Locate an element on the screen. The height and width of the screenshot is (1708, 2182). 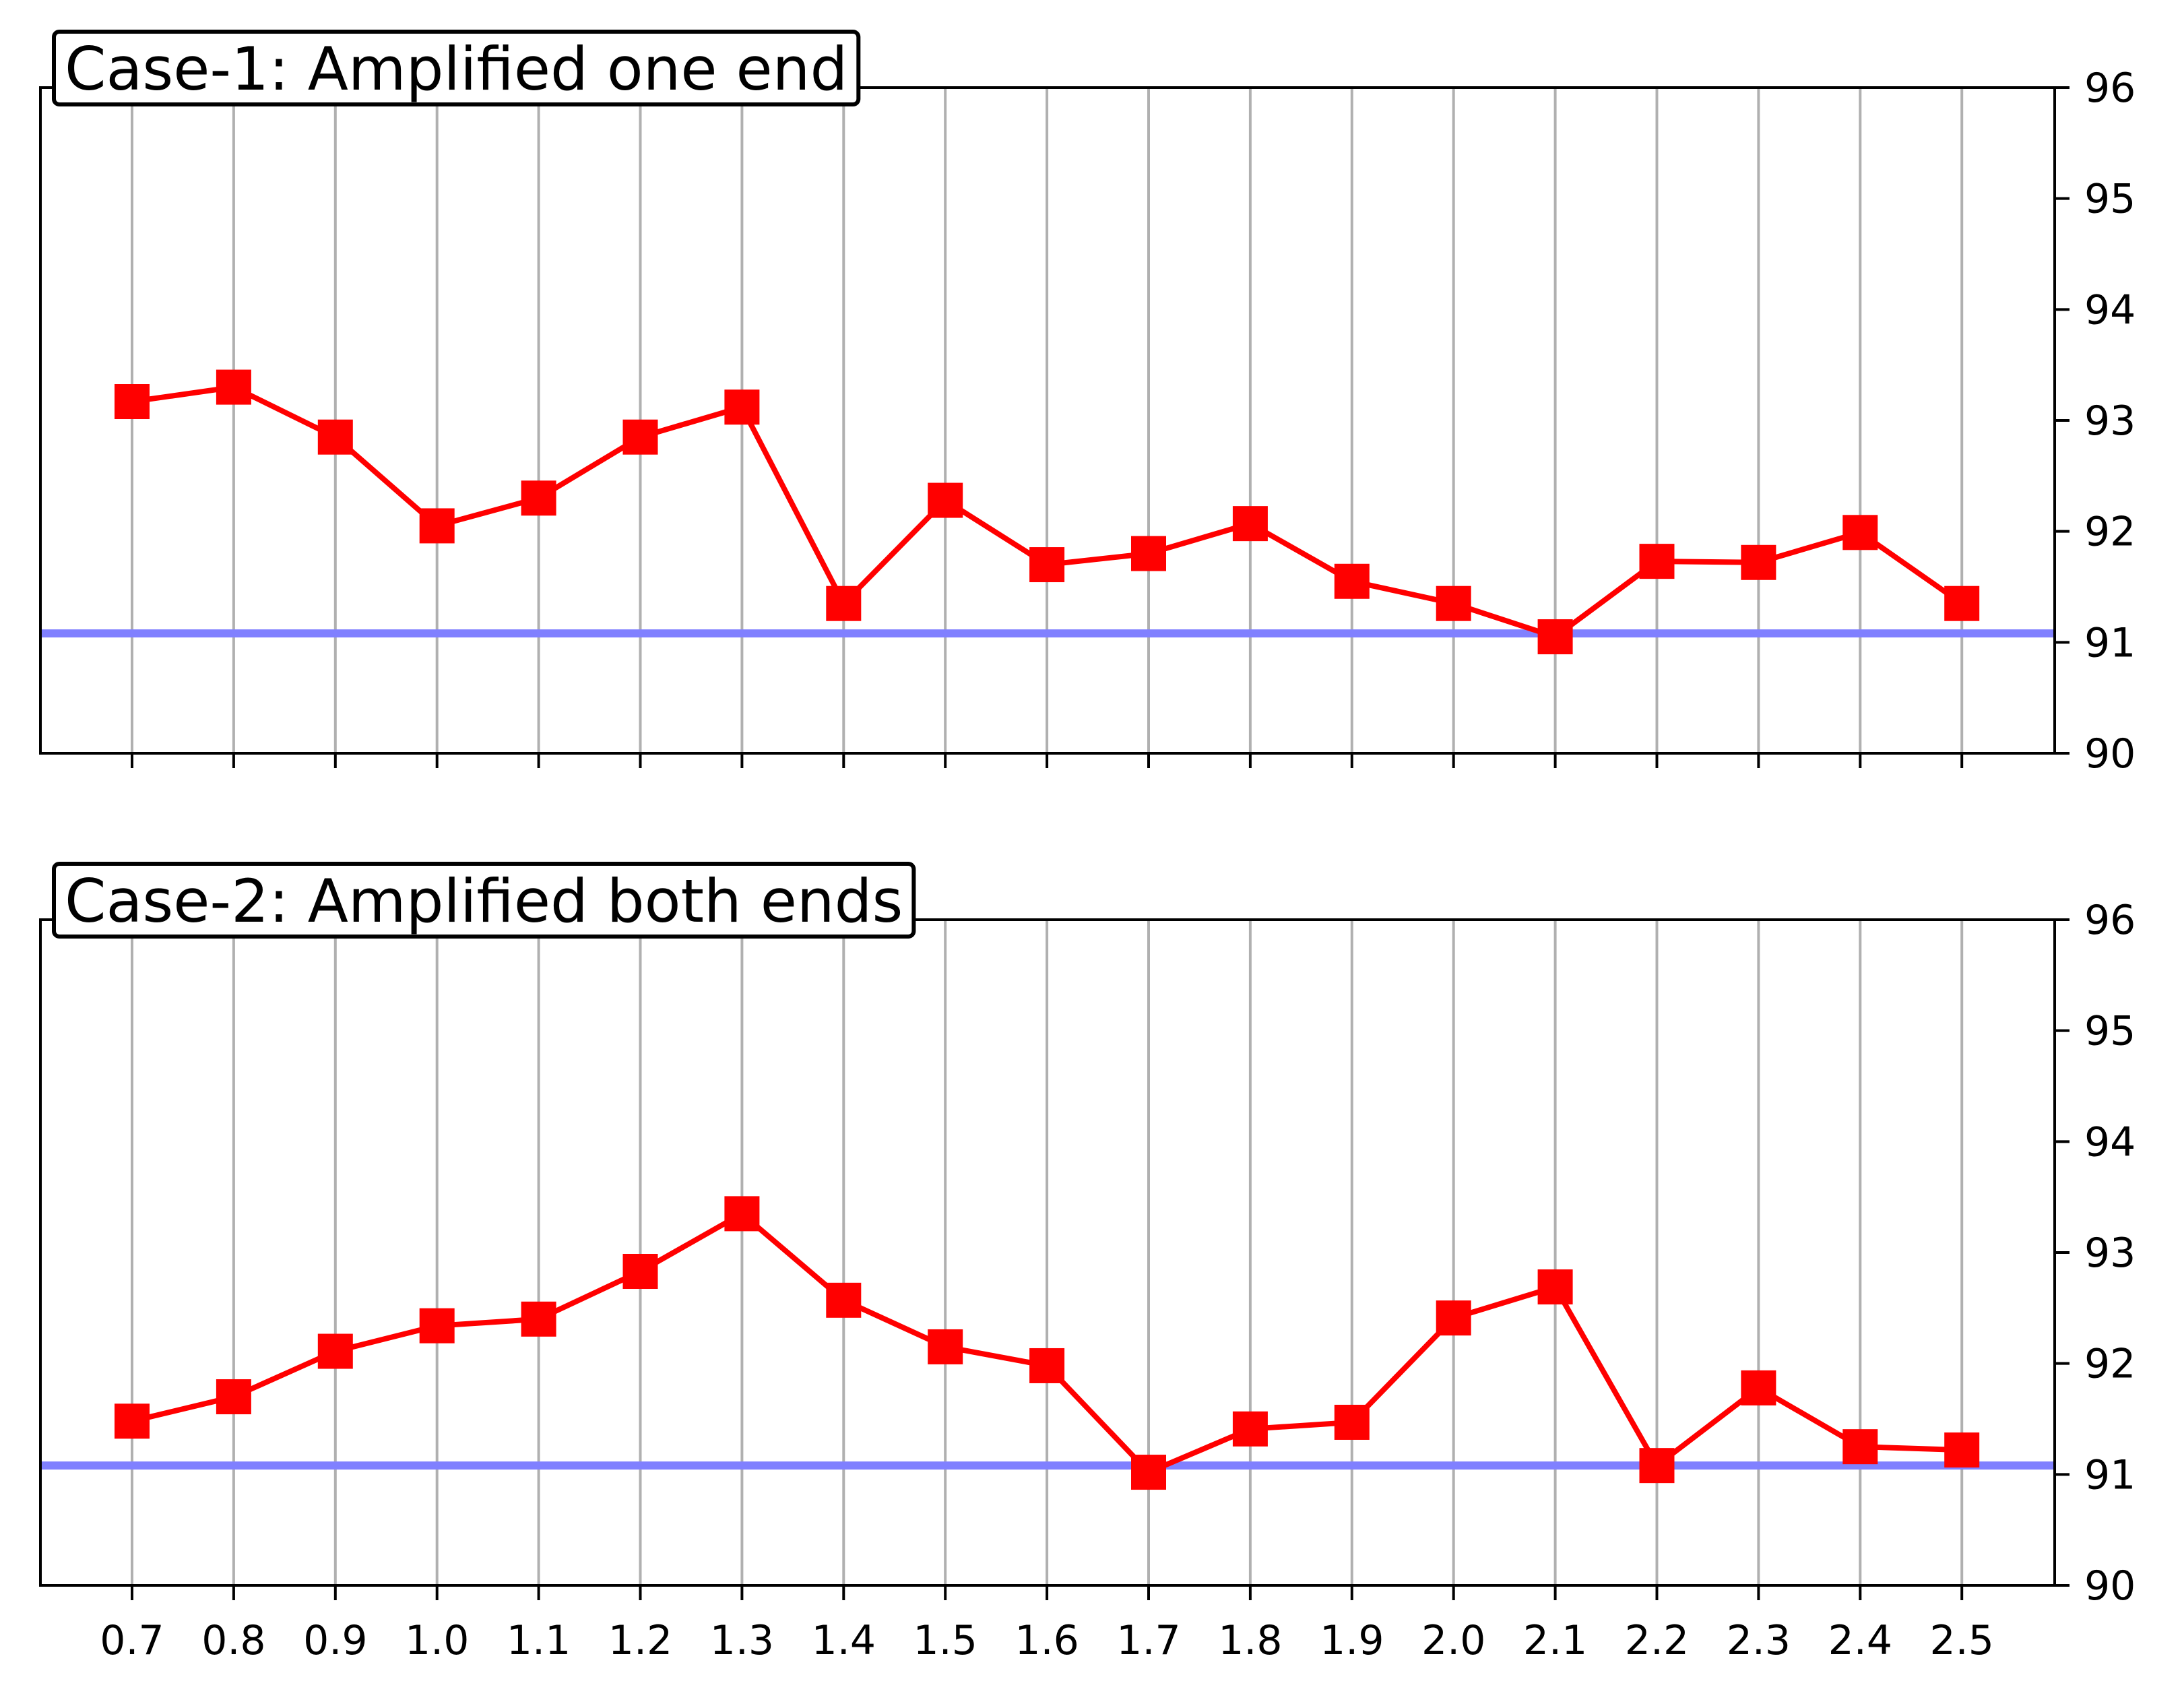
x-tick-label: 1.0 is located at coordinates (437, 1640).